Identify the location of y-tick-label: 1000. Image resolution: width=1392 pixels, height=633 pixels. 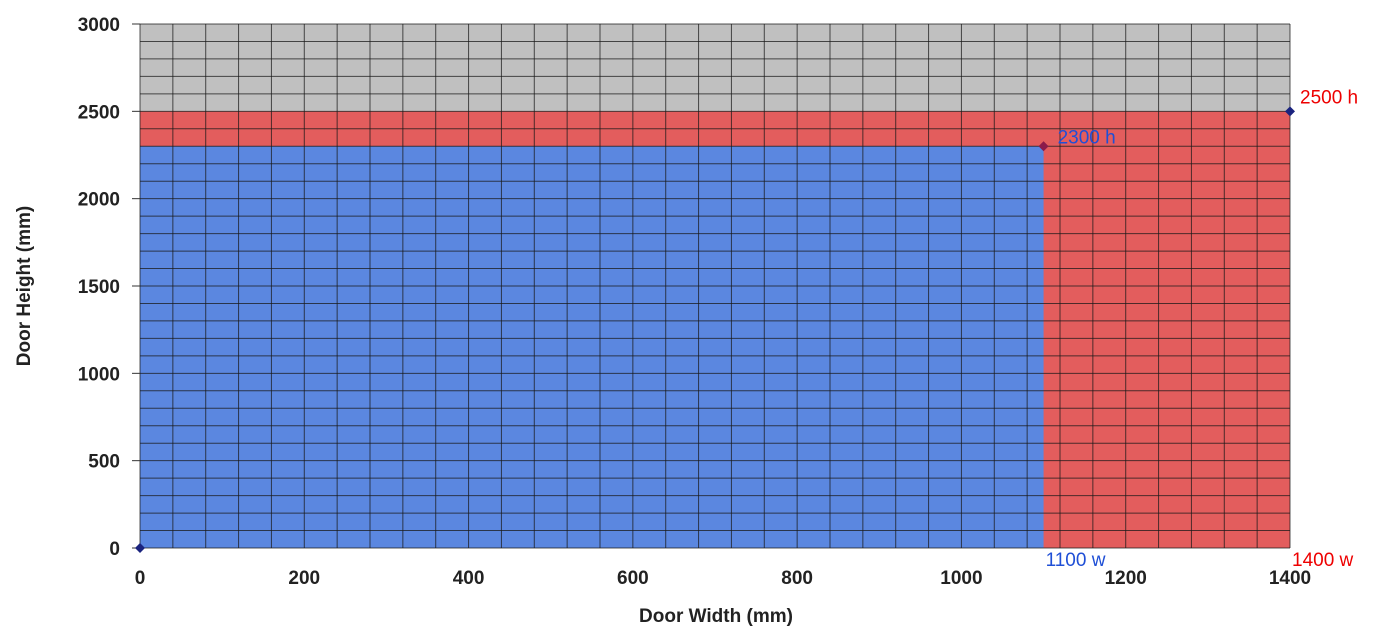
(99, 374).